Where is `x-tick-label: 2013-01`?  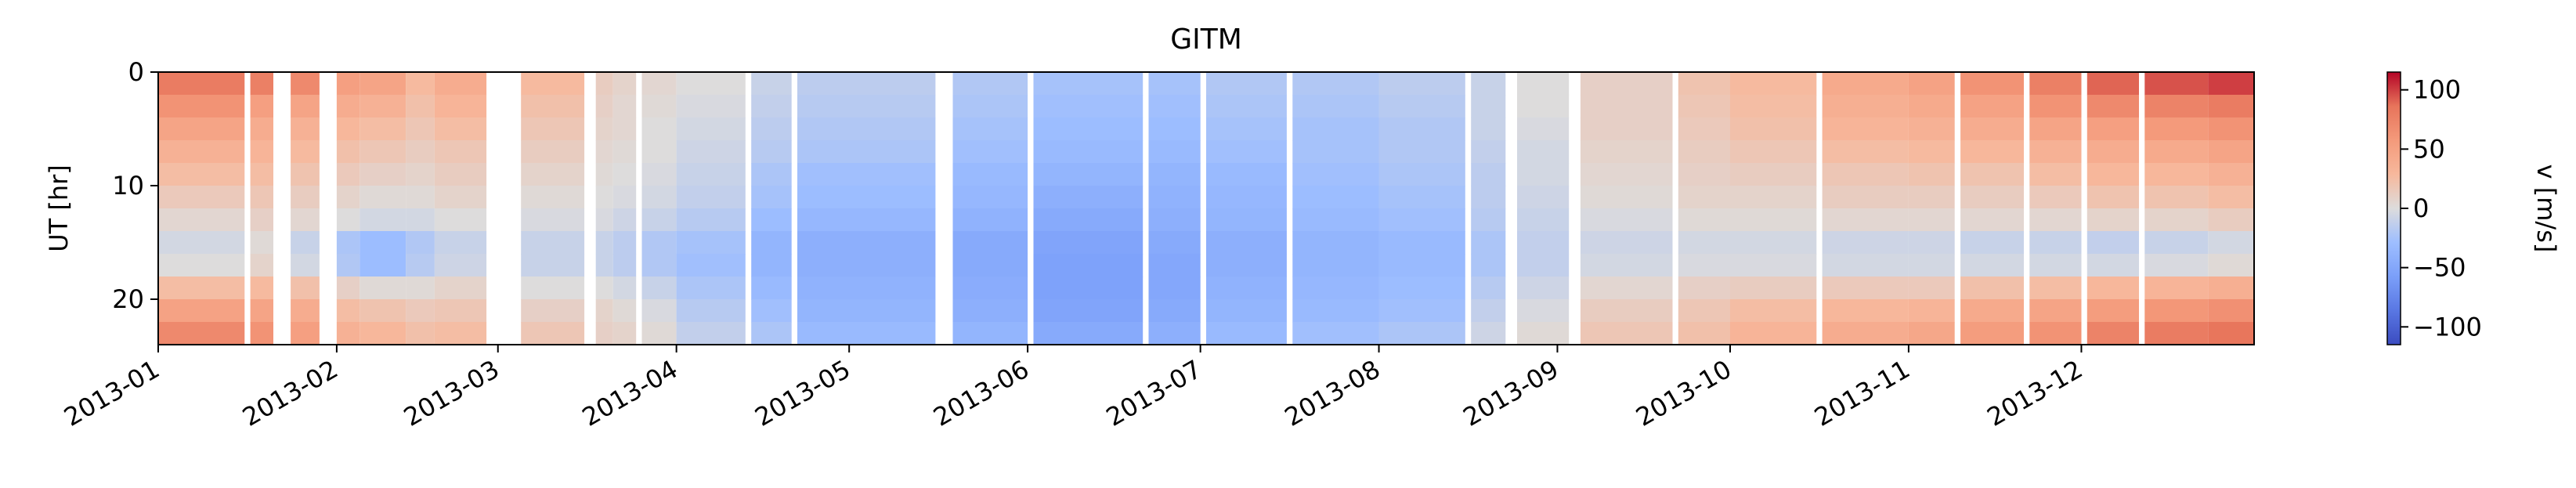
x-tick-label: 2013-01 is located at coordinates (111, 393).